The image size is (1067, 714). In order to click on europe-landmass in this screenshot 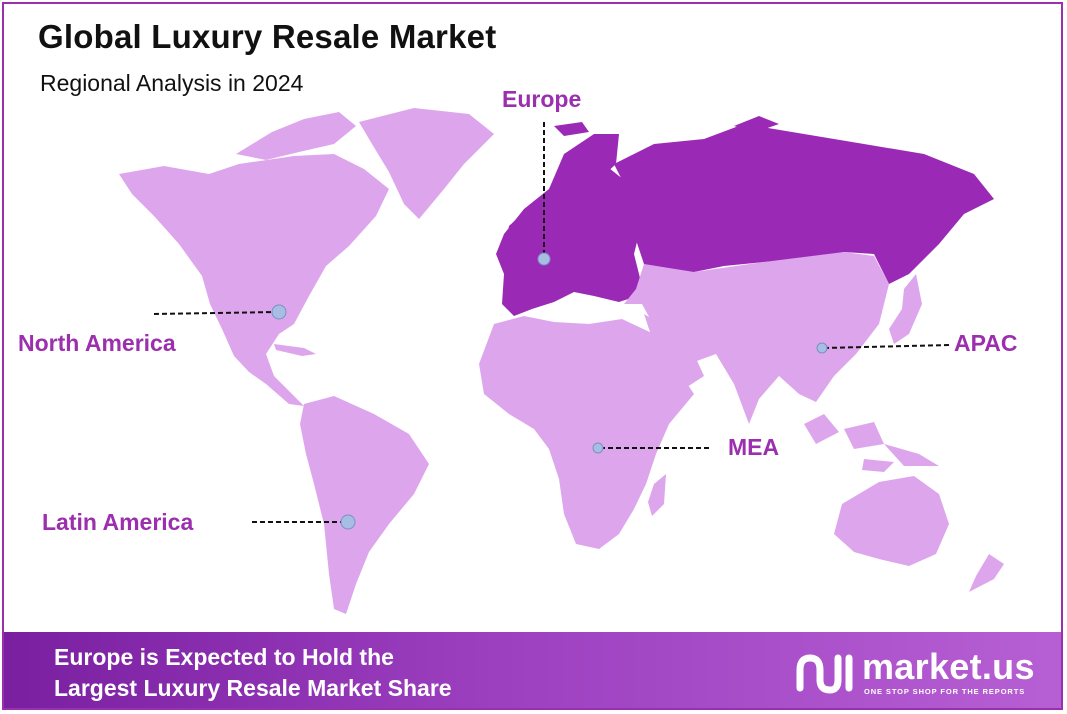, I will do `click(570, 240)`.